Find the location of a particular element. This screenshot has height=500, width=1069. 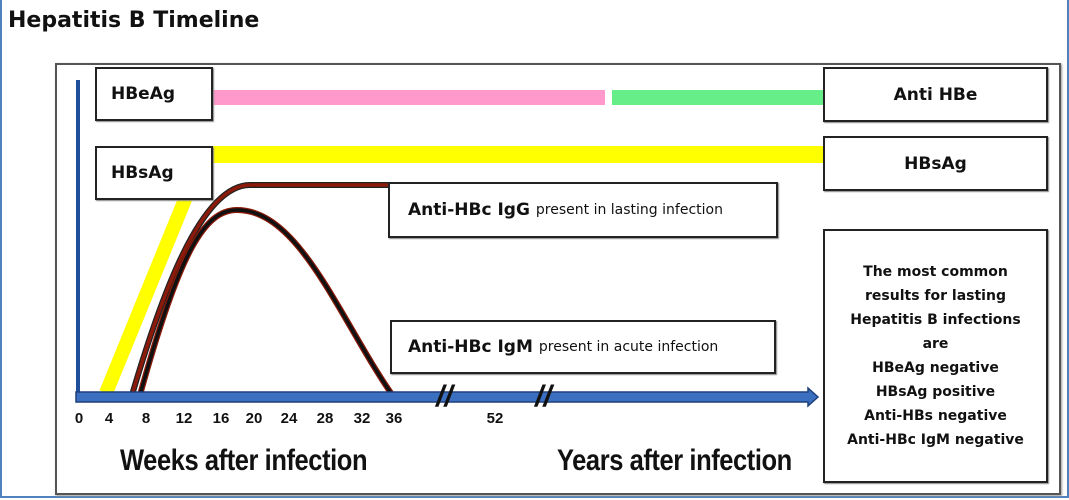

hbsag-right-label-box: HBsAg is located at coordinates (935, 163).